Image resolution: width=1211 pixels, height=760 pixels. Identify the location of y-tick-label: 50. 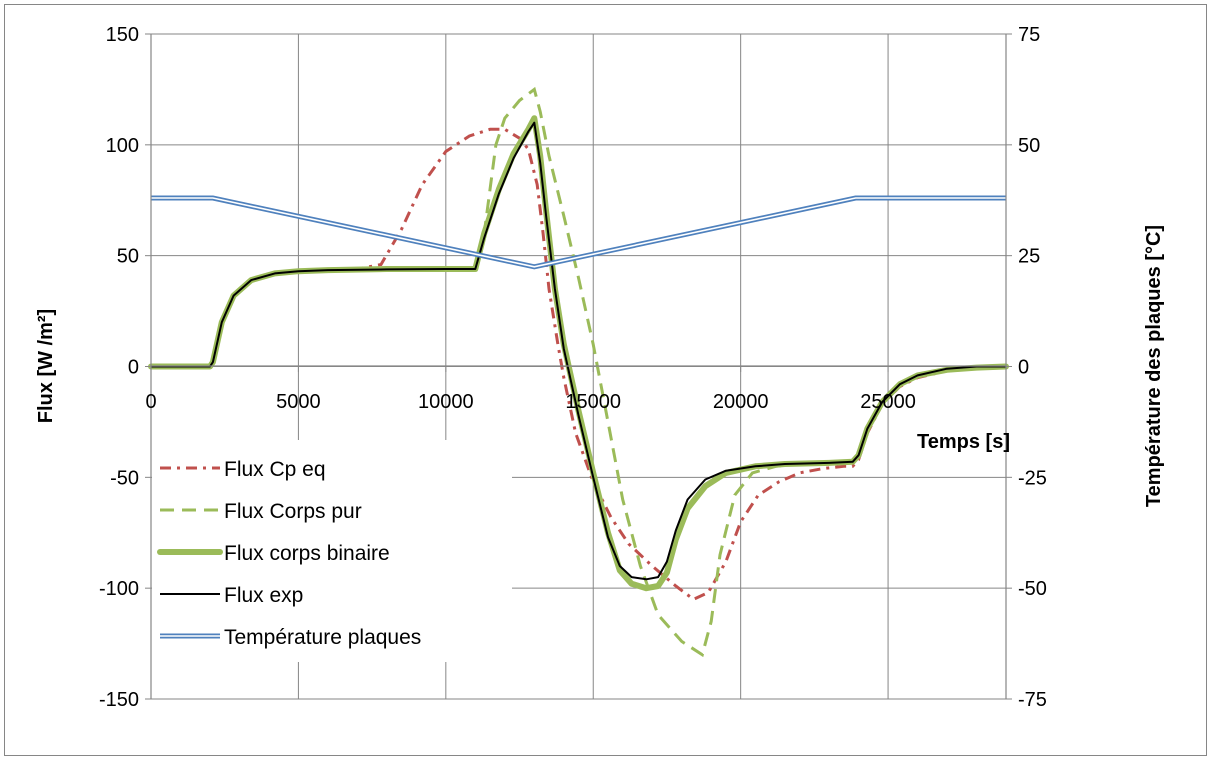
(128, 257).